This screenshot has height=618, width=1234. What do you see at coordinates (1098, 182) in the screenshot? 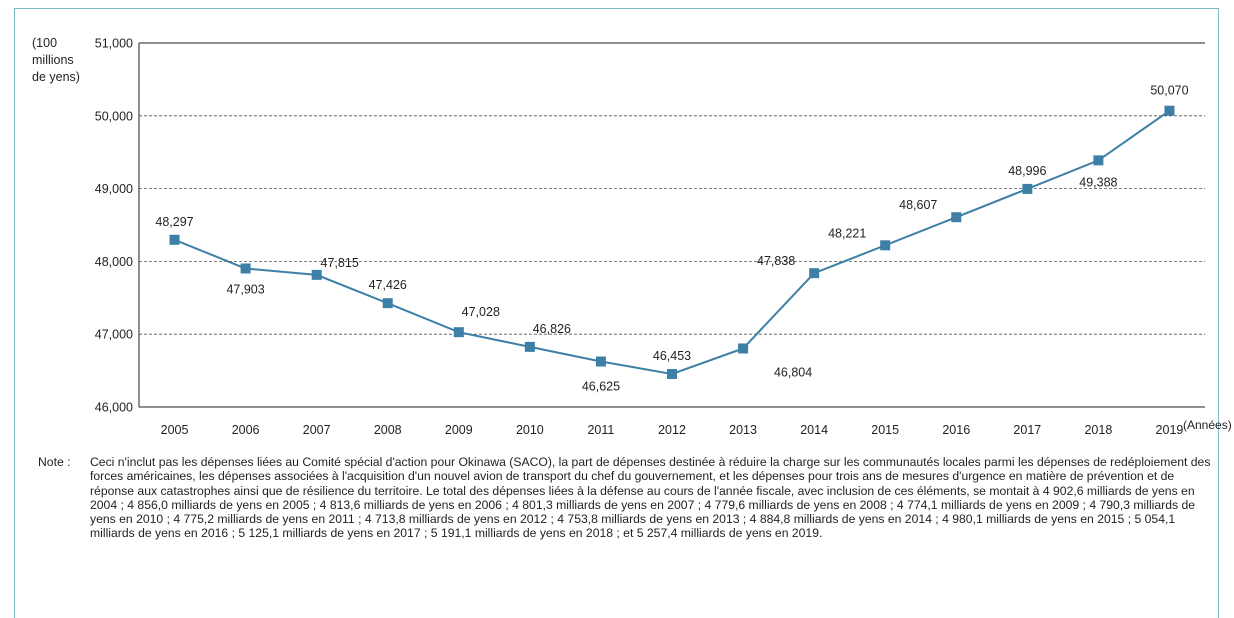
I see `data-label: 49,388` at bounding box center [1098, 182].